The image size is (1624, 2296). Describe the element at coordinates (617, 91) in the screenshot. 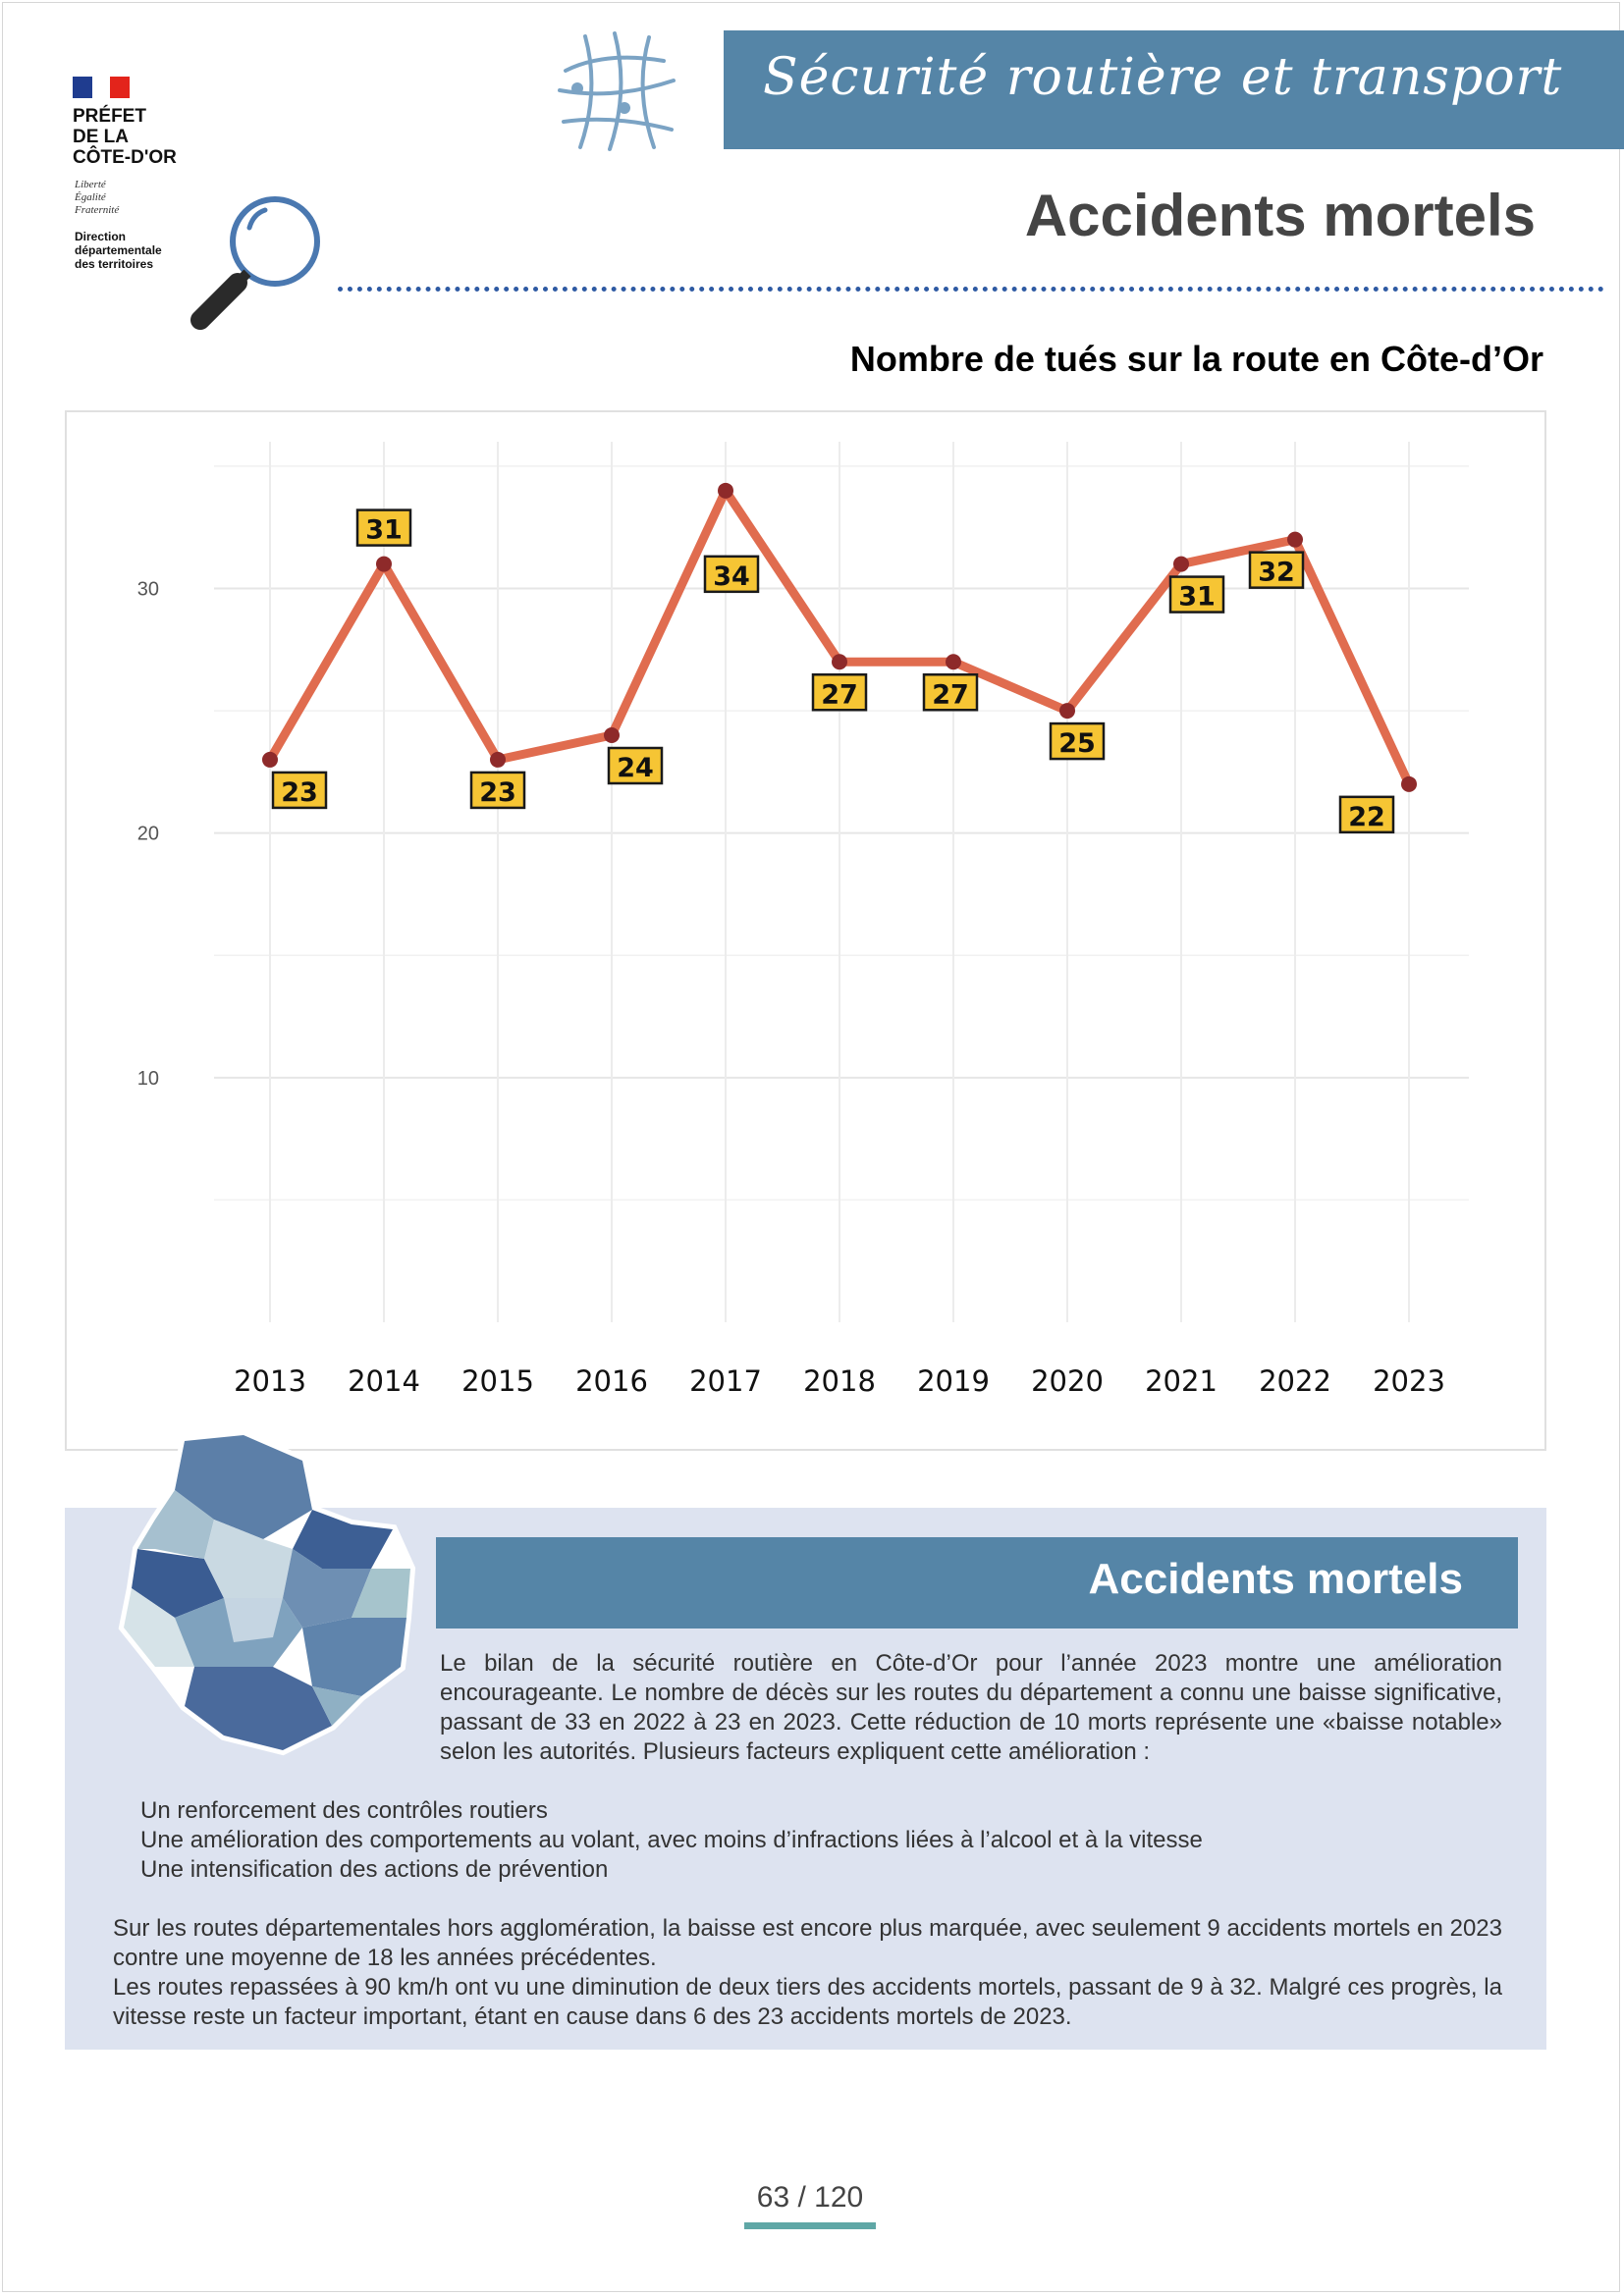

I see `road-network-icon` at that location.